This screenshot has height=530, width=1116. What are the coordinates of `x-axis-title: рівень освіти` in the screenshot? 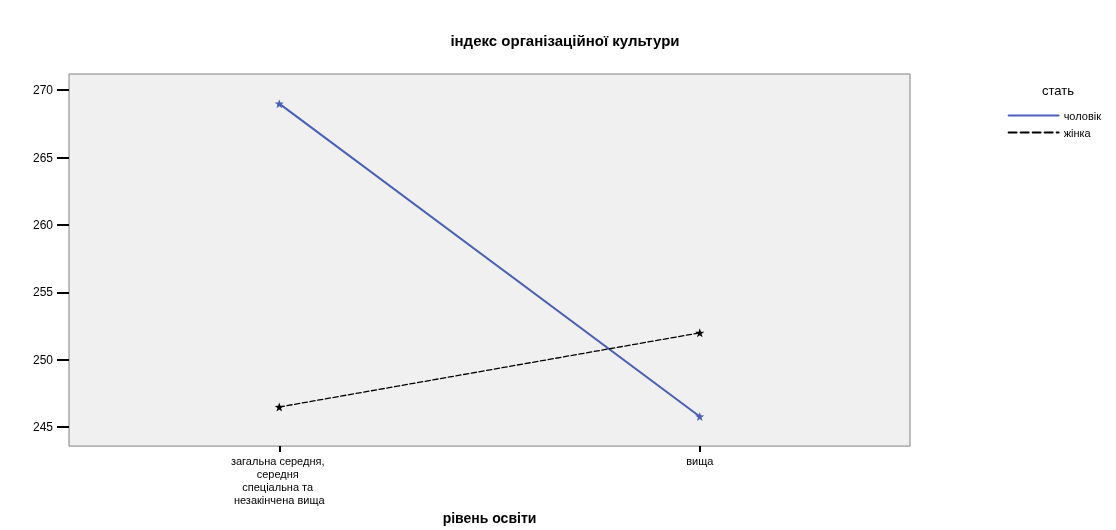 It's located at (489, 518).